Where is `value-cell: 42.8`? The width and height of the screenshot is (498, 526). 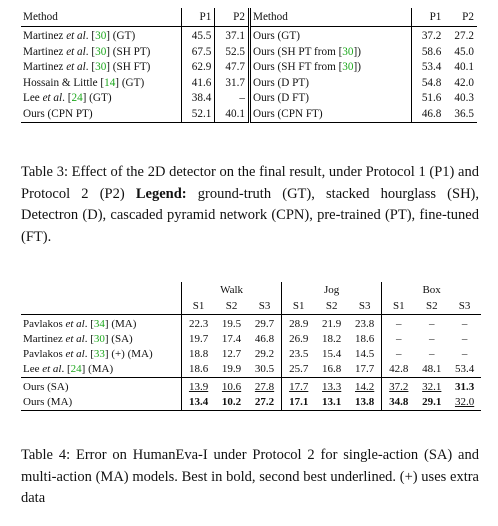 value-cell: 42.8 is located at coordinates (398, 370).